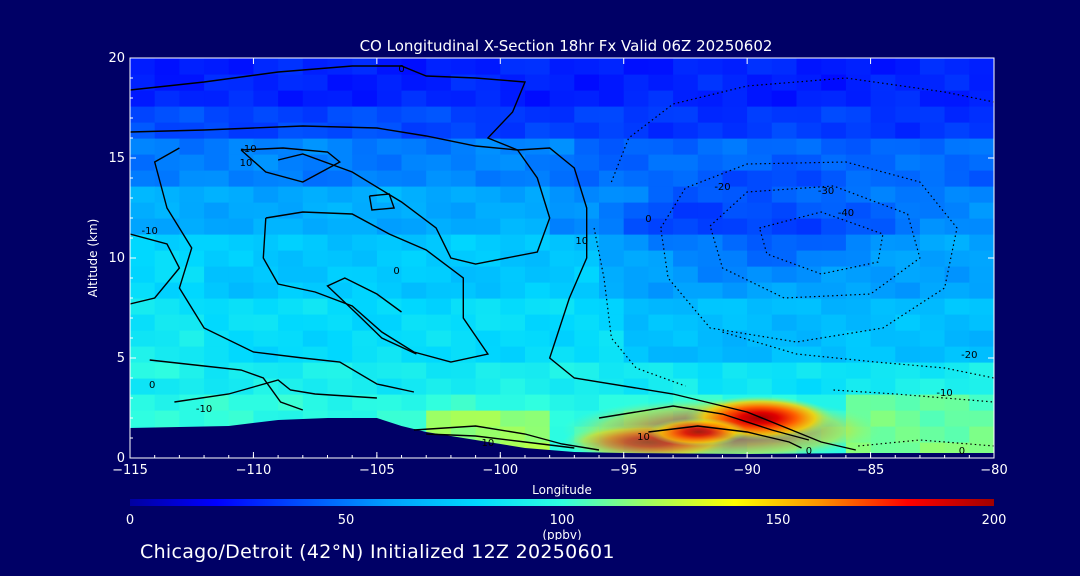 The width and height of the screenshot is (1080, 576). I want to click on contour-line-upper, so click(340, 195).